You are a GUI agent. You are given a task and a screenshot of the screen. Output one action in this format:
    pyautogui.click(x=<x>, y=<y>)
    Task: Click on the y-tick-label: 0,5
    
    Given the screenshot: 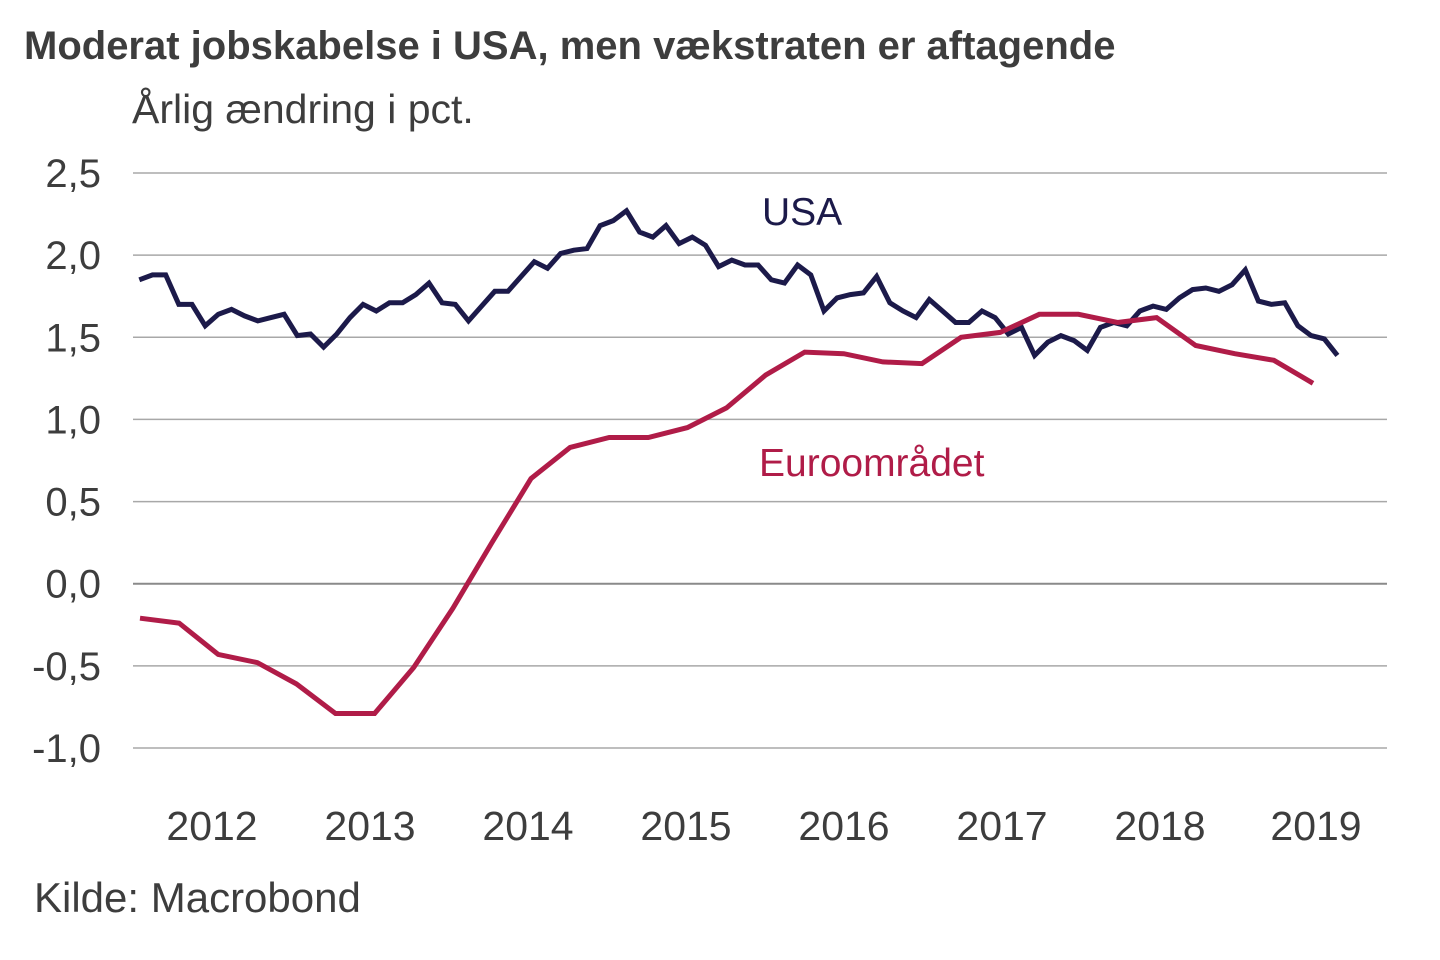 What is the action you would take?
    pyautogui.click(x=73, y=503)
    